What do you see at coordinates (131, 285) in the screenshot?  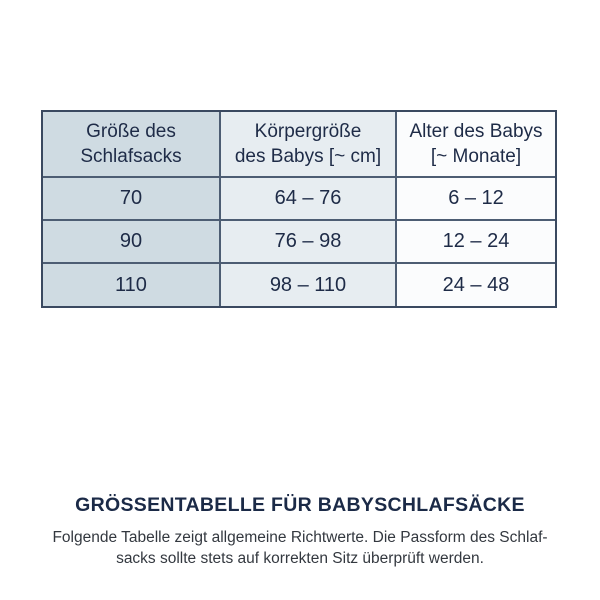 I see `cell-size: 110` at bounding box center [131, 285].